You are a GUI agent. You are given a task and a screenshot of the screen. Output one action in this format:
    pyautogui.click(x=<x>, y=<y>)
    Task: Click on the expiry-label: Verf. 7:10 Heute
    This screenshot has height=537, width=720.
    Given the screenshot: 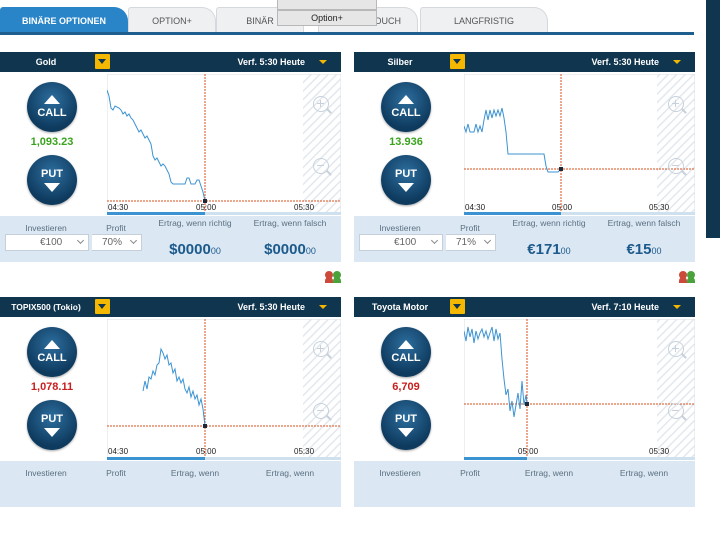 What is the action you would take?
    pyautogui.click(x=625, y=307)
    